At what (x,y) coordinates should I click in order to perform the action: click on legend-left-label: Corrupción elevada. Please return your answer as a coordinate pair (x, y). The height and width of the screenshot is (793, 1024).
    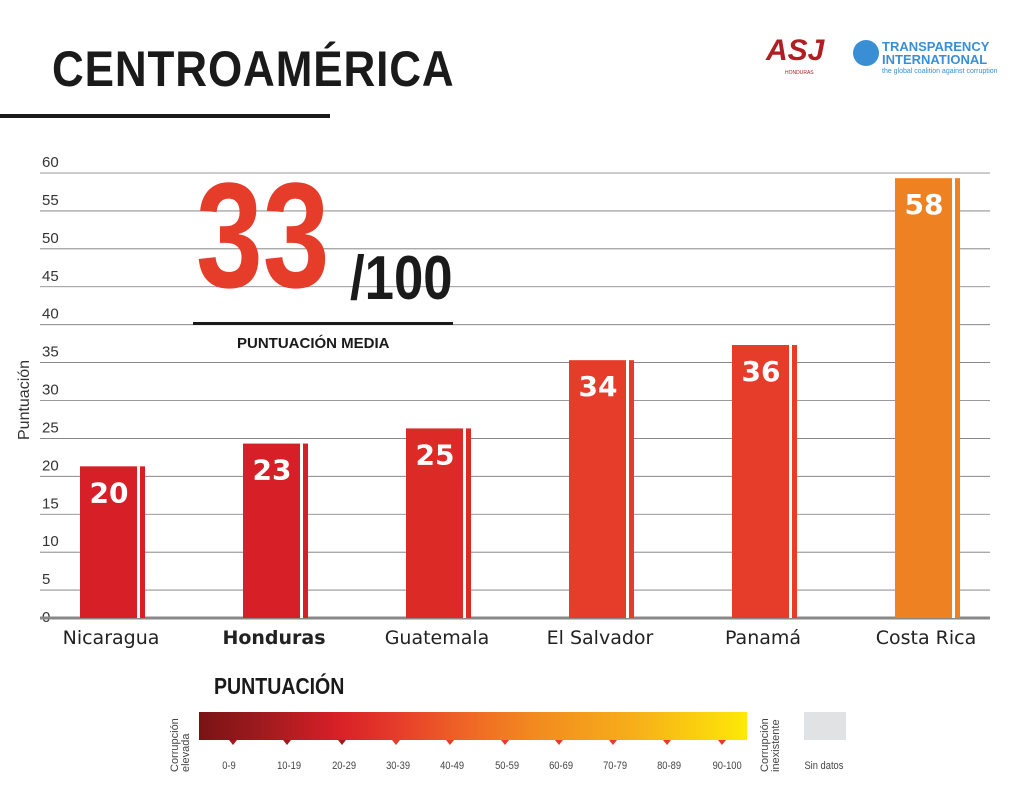
    Looking at the image, I should click on (180, 745).